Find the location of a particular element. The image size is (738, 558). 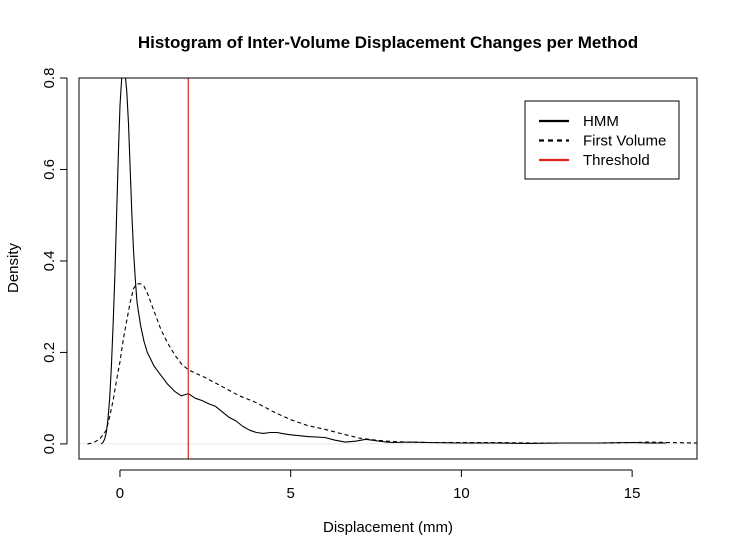

x-axis-label: Displacement (mm) is located at coordinates (388, 527).